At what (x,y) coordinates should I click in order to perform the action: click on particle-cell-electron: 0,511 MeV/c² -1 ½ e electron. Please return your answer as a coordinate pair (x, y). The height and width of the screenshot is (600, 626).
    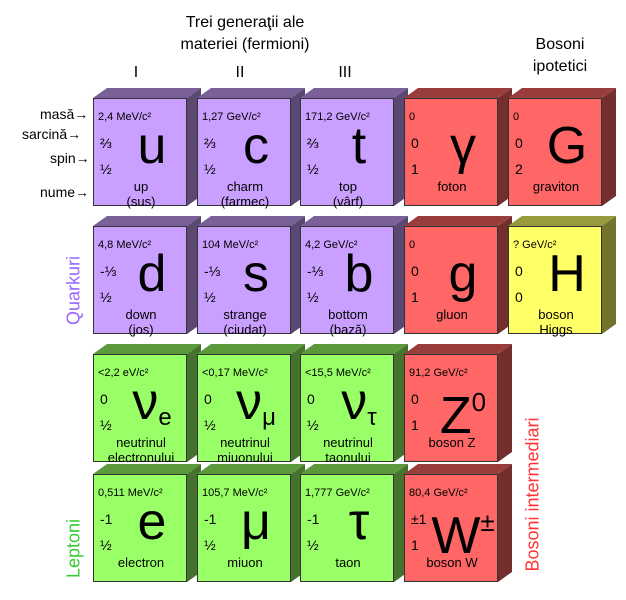
    Looking at the image, I should click on (147, 524).